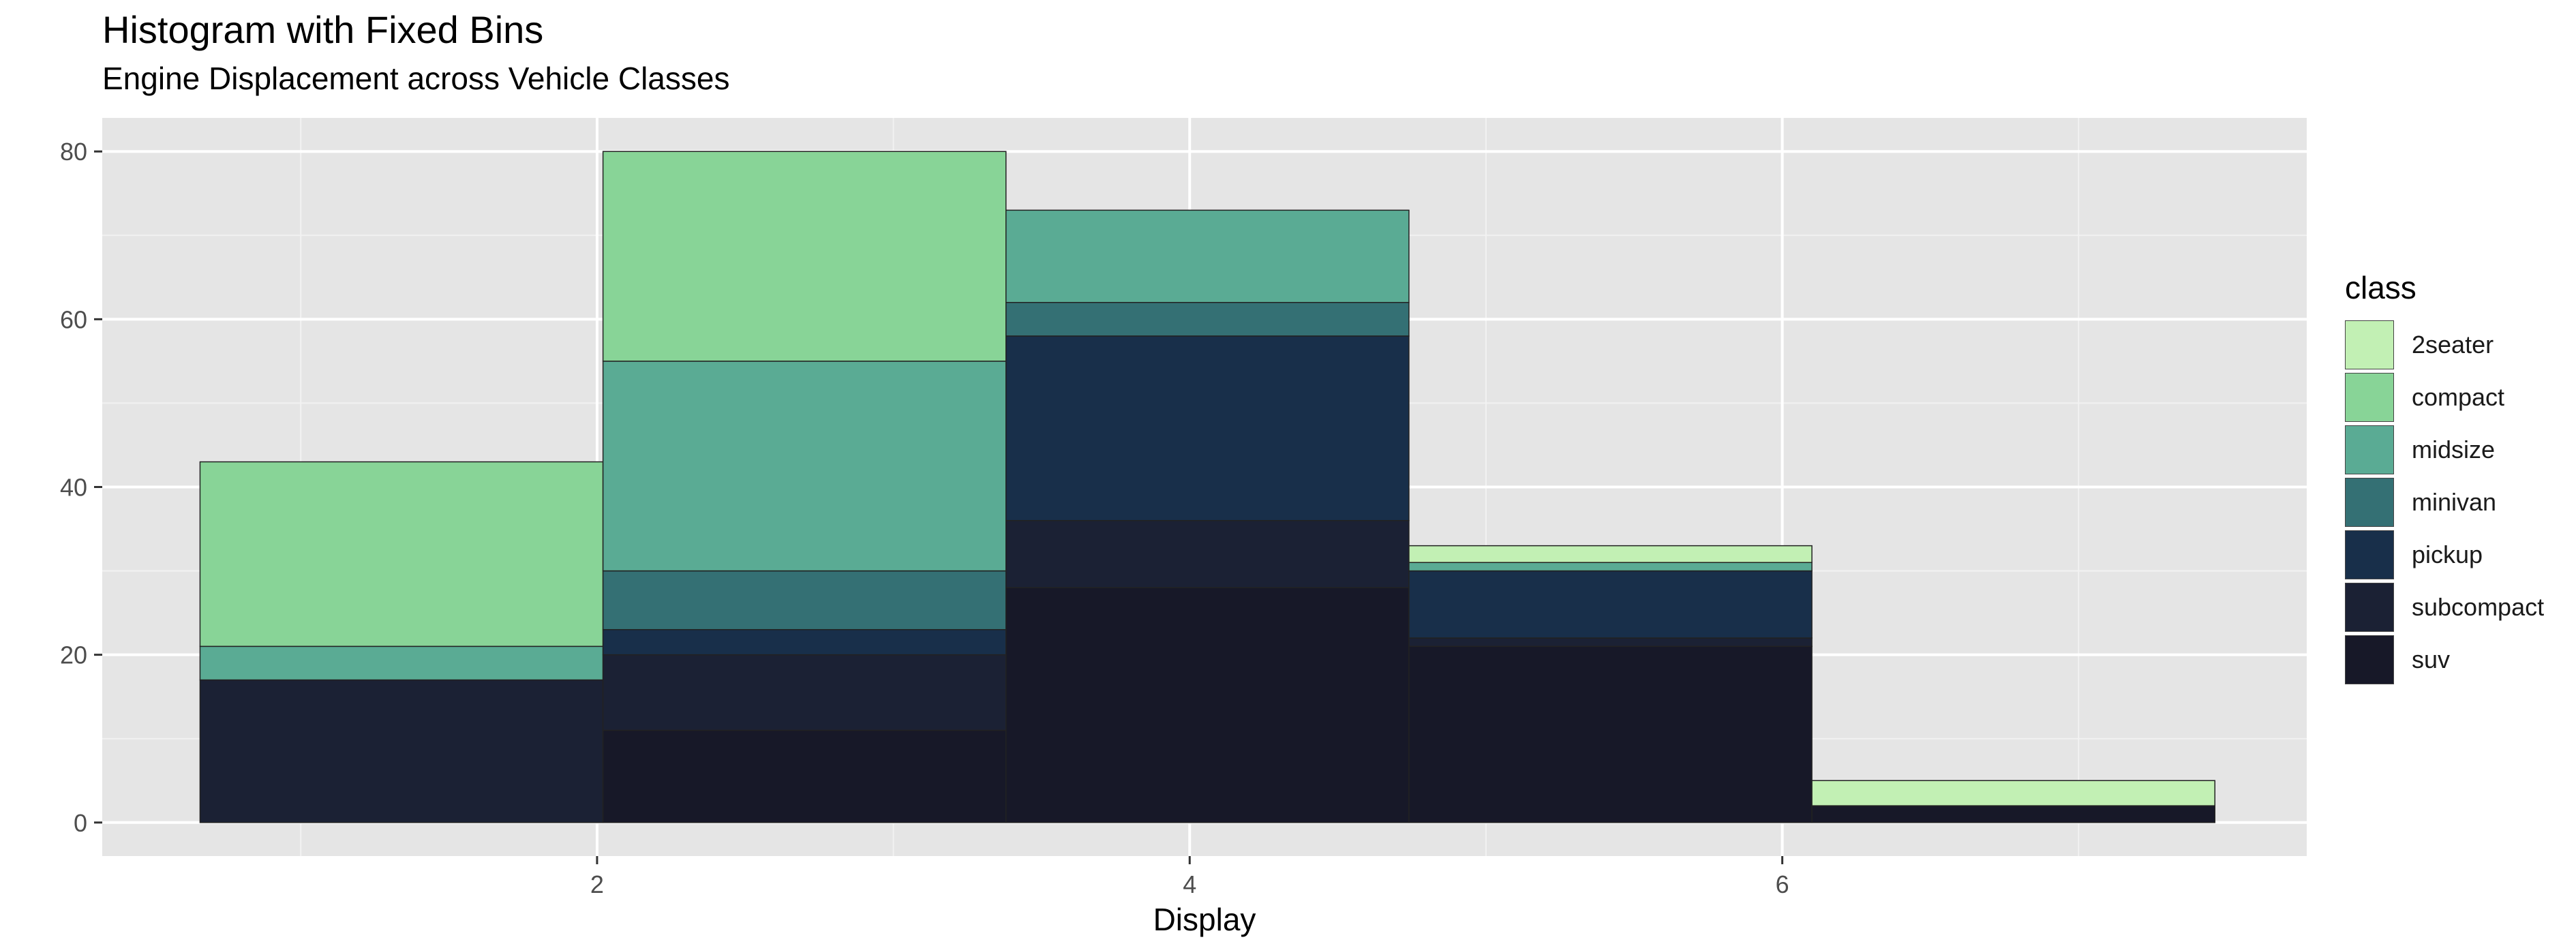  I want to click on legend-item-pickup: pickup, so click(2445, 554).